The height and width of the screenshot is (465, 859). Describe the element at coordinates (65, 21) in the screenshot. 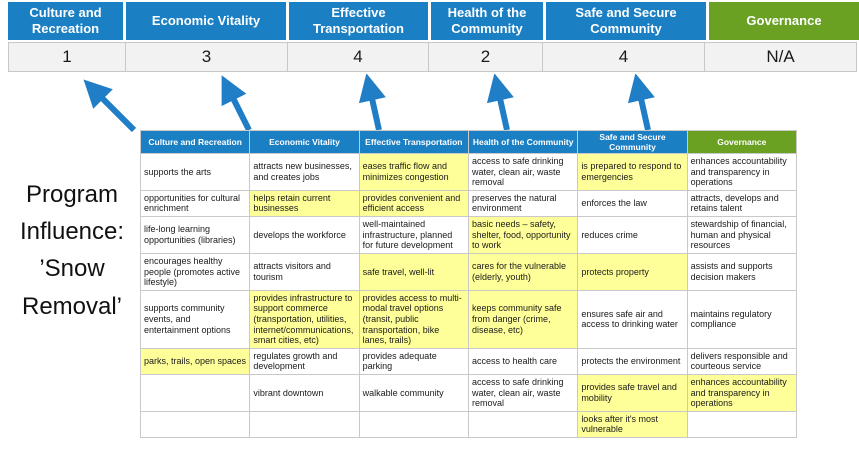

I see `summary-header: Culture and Recreation` at that location.